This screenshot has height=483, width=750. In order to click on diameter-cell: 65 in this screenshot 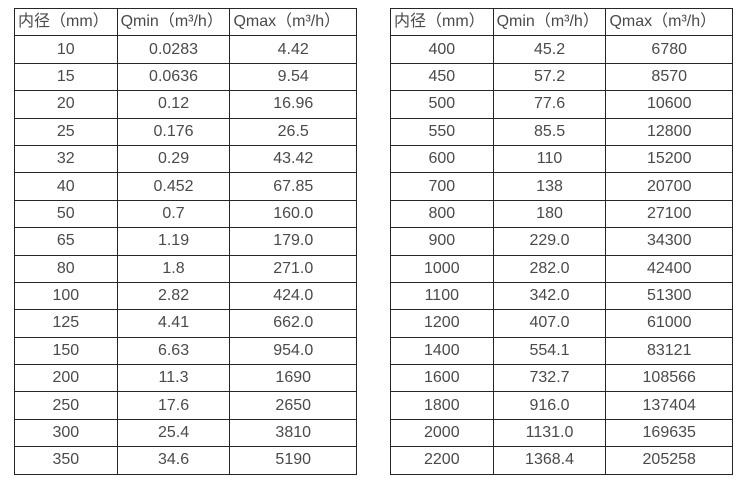, I will do `click(66, 241)`.